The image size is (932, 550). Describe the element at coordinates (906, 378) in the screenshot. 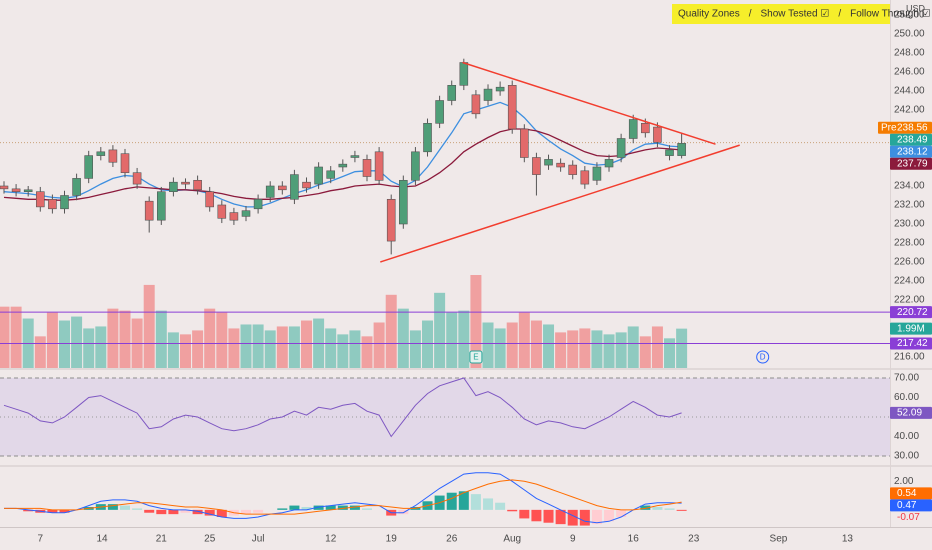

I see `y-tick-label: 70.00` at that location.